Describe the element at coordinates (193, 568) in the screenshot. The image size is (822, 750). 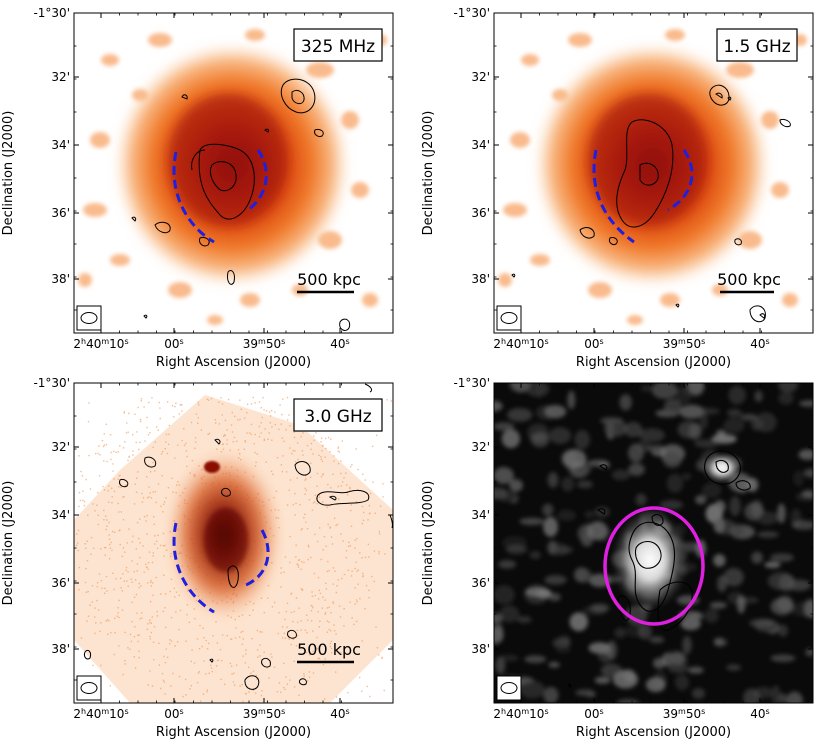
I see `shock-arc` at that location.